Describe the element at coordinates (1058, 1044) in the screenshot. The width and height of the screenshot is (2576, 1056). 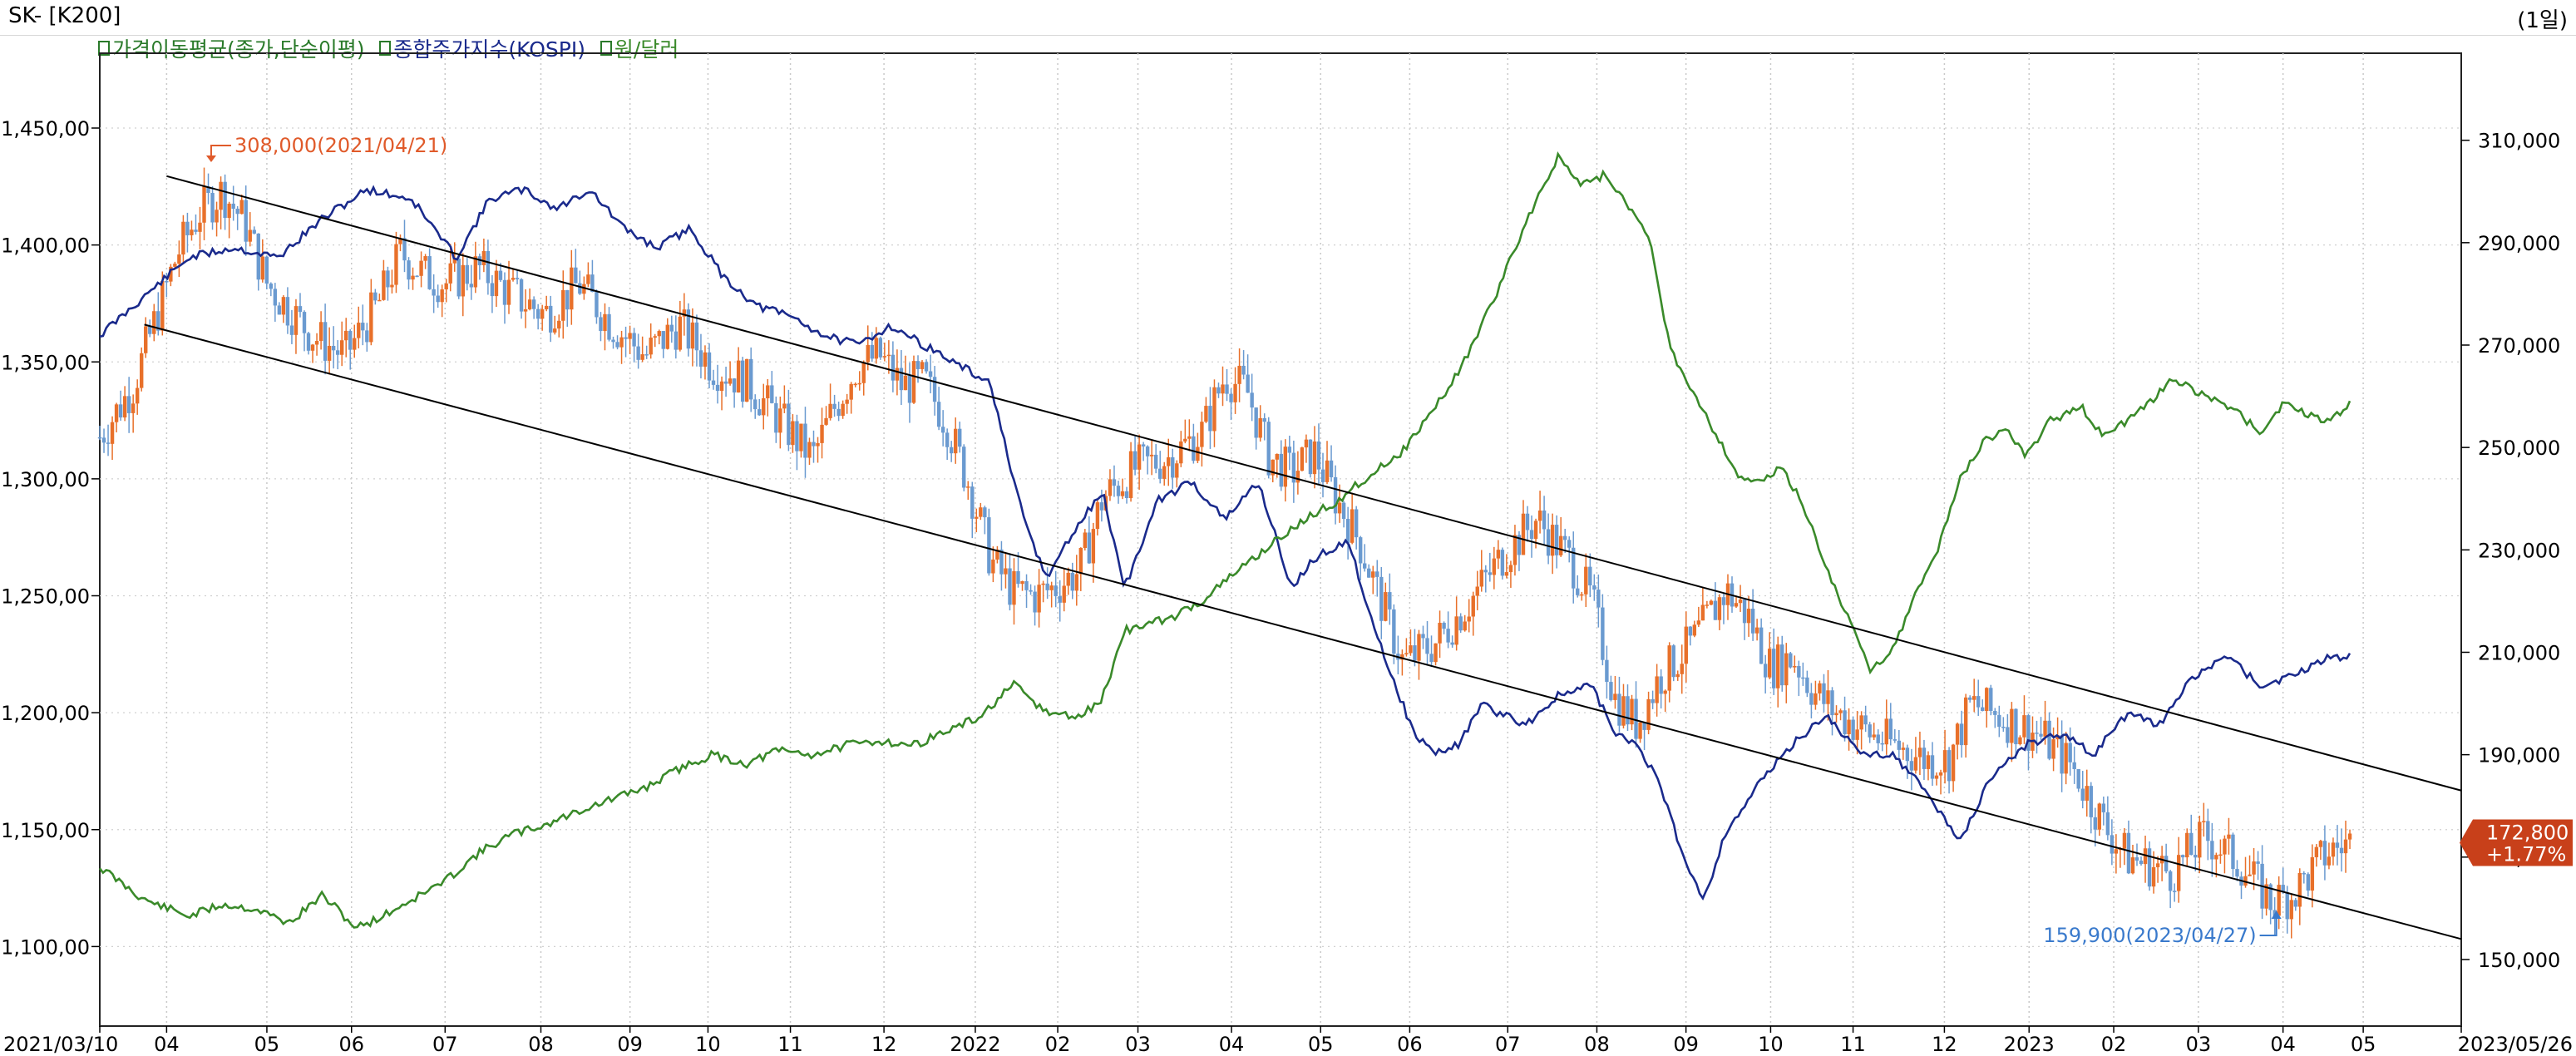
I see `x-tick-label: 02` at that location.